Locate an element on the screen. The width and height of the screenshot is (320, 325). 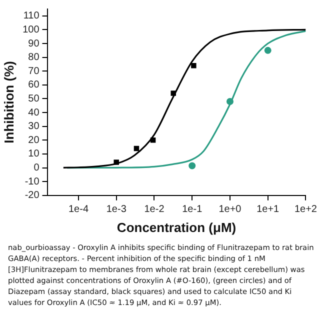
x-tick-label: 1e-4 is located at coordinates (78, 210).